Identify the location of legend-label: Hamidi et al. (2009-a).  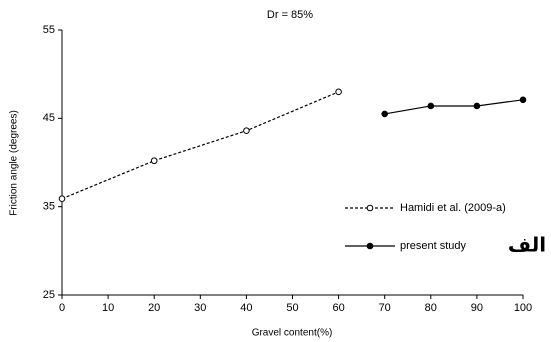
(453, 208).